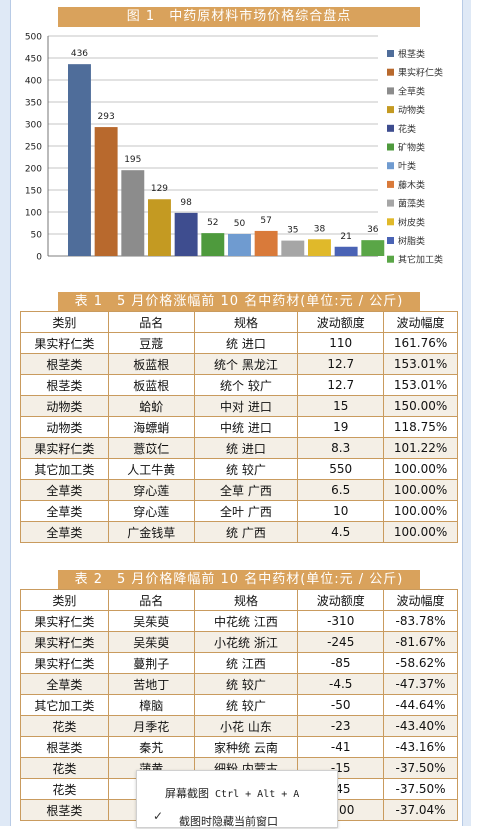 The width and height of the screenshot is (481, 829). What do you see at coordinates (33, 38) in the screenshot?
I see `y-tick-label: 500` at bounding box center [33, 38].